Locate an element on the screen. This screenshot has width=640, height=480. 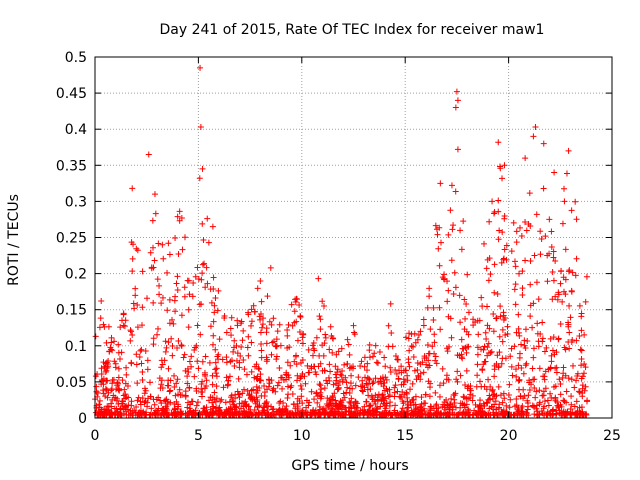
x-tick-label: 10 is located at coordinates (302, 436).